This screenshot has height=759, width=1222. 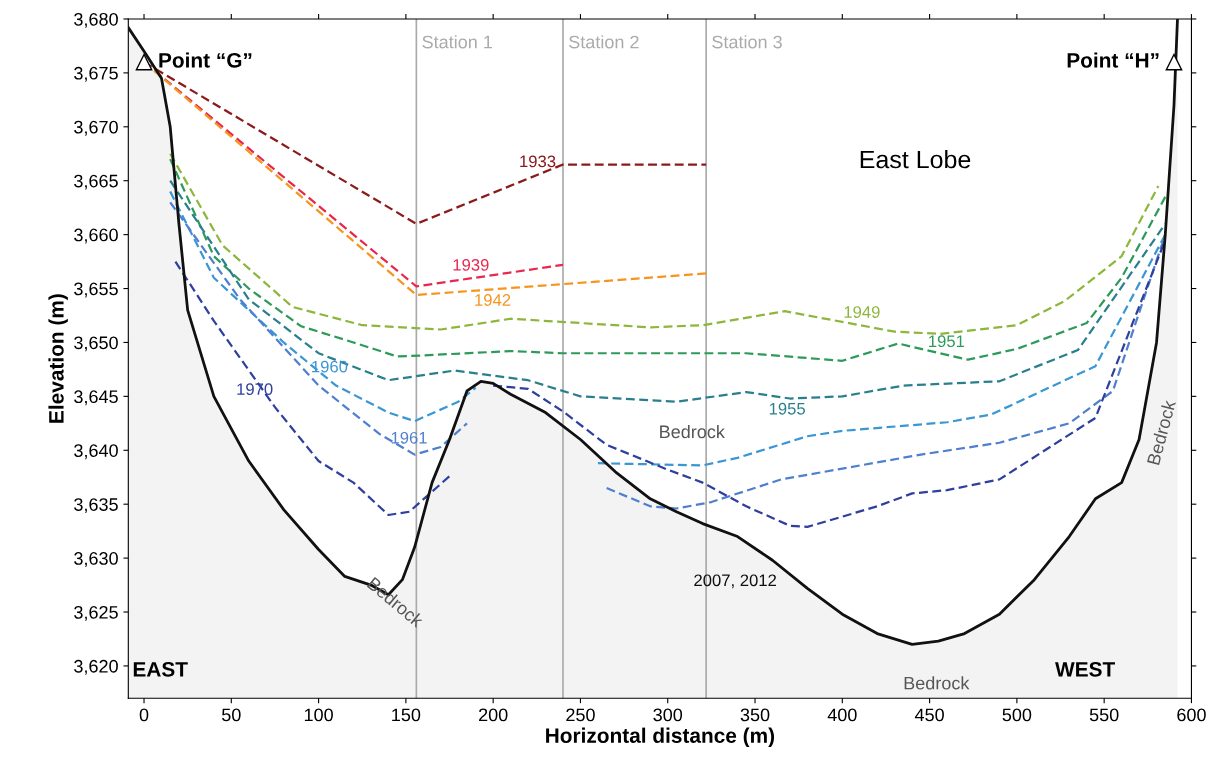 What do you see at coordinates (668, 715) in the screenshot?
I see `x-tick-label: 300` at bounding box center [668, 715].